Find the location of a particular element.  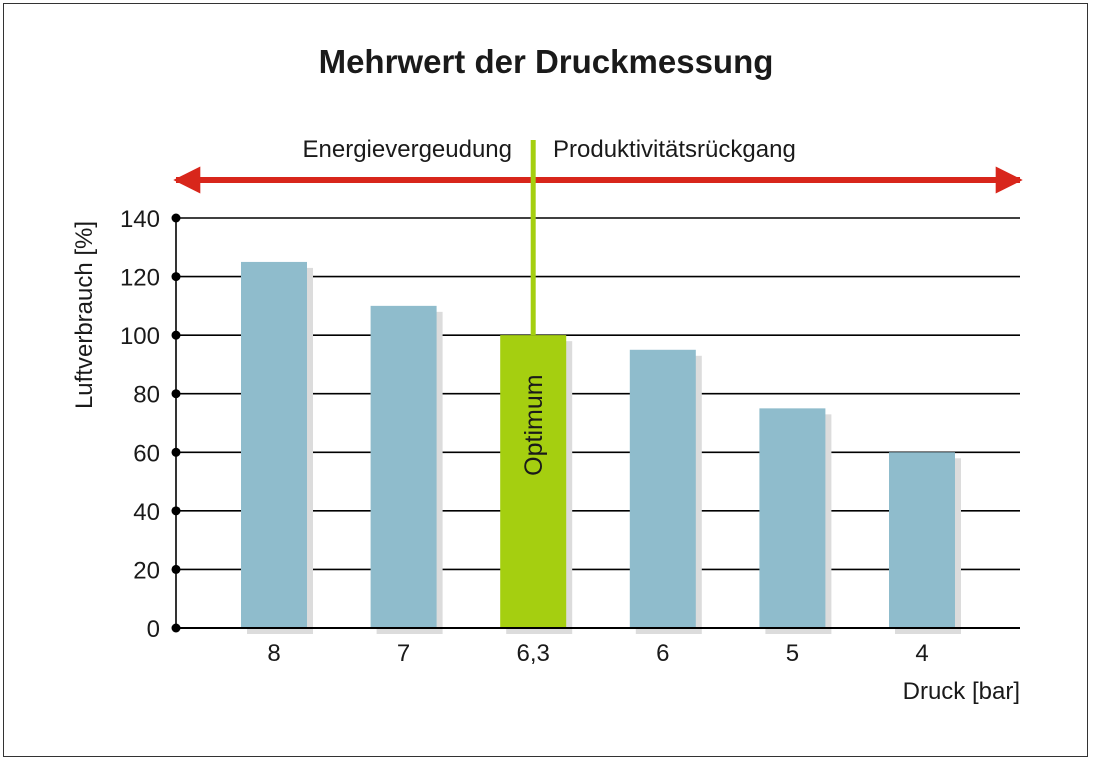

x-tick-label-6,3: 6,3 is located at coordinates (533, 653).